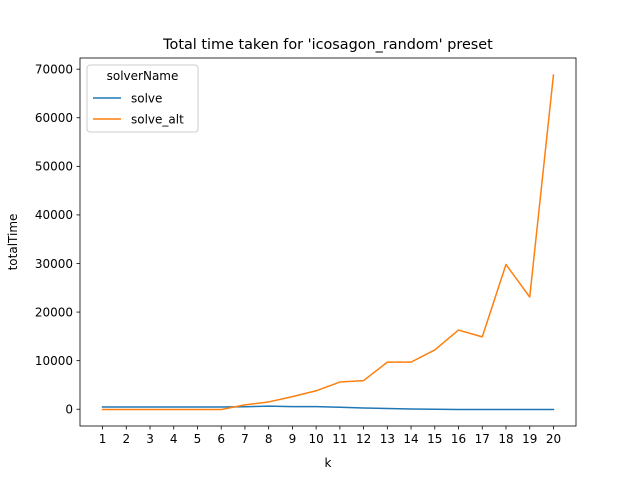 Image resolution: width=640 pixels, height=480 pixels. What do you see at coordinates (328, 408) in the screenshot?
I see `series-line-solve` at bounding box center [328, 408].